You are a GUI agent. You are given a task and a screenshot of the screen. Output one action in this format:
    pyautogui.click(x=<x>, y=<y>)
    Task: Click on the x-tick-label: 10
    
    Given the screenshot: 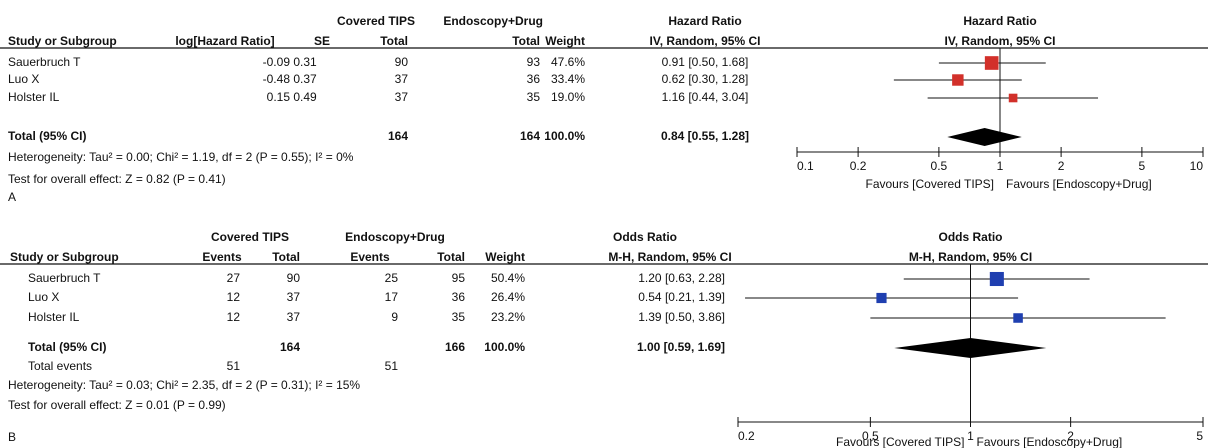 What is the action you would take?
    pyautogui.click(x=1197, y=166)
    